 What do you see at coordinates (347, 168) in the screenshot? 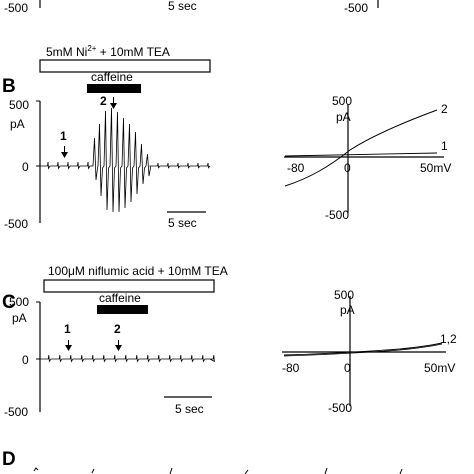
I see `iv-x-zero-b: 0` at bounding box center [347, 168].